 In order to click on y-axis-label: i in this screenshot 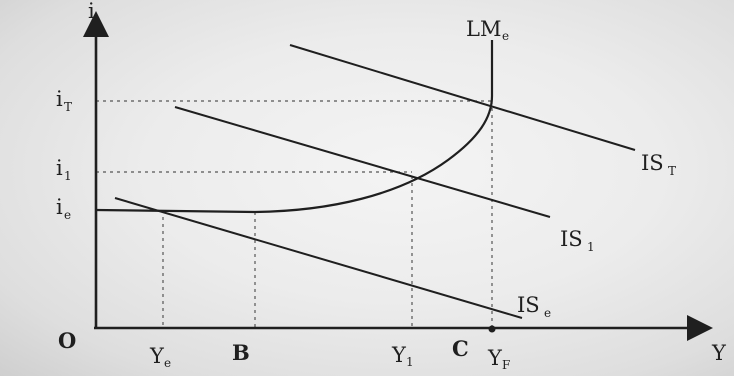, I will do `click(91, 11)`.